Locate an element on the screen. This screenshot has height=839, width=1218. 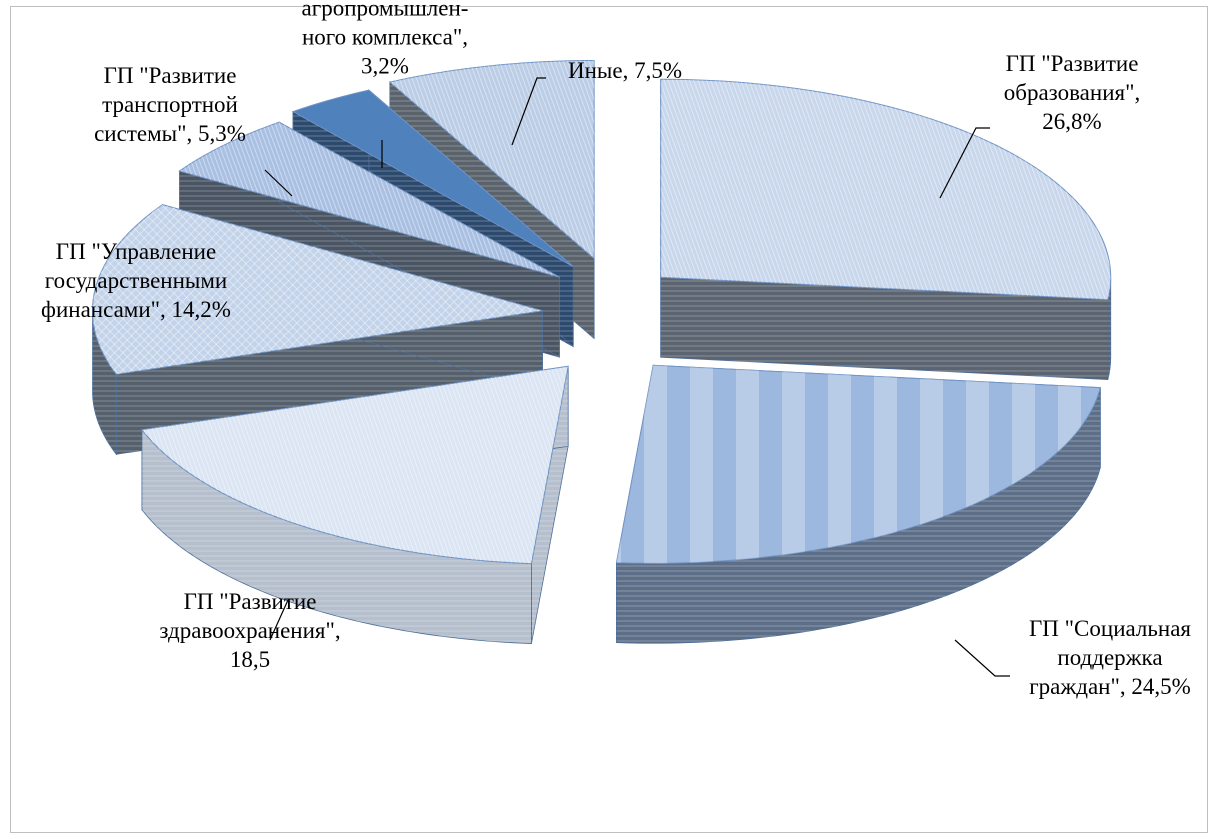
slice-top is located at coordinates (432, 178).